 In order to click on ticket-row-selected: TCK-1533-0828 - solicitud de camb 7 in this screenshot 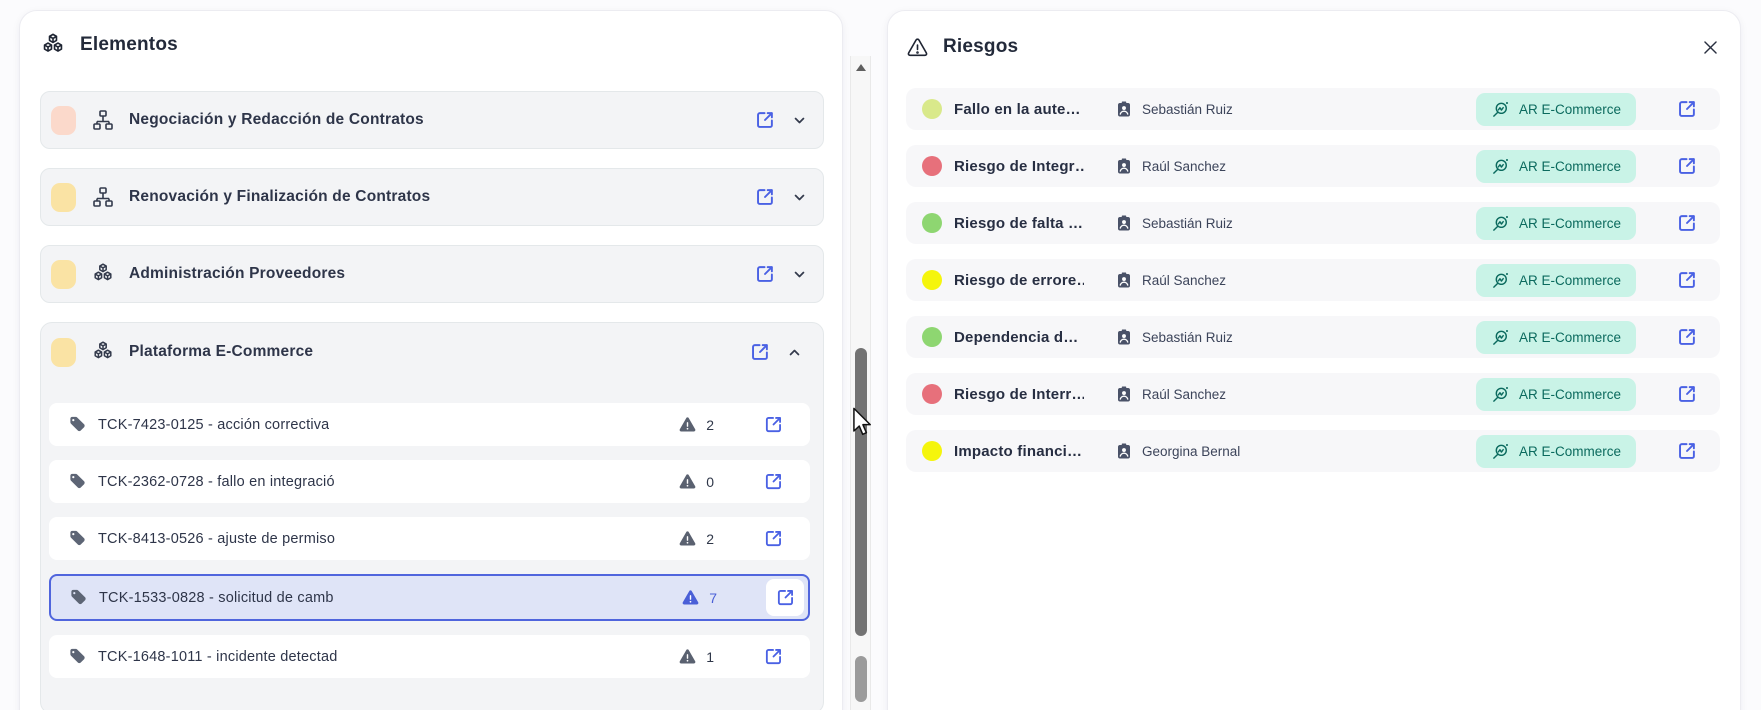, I will do `click(429, 597)`.